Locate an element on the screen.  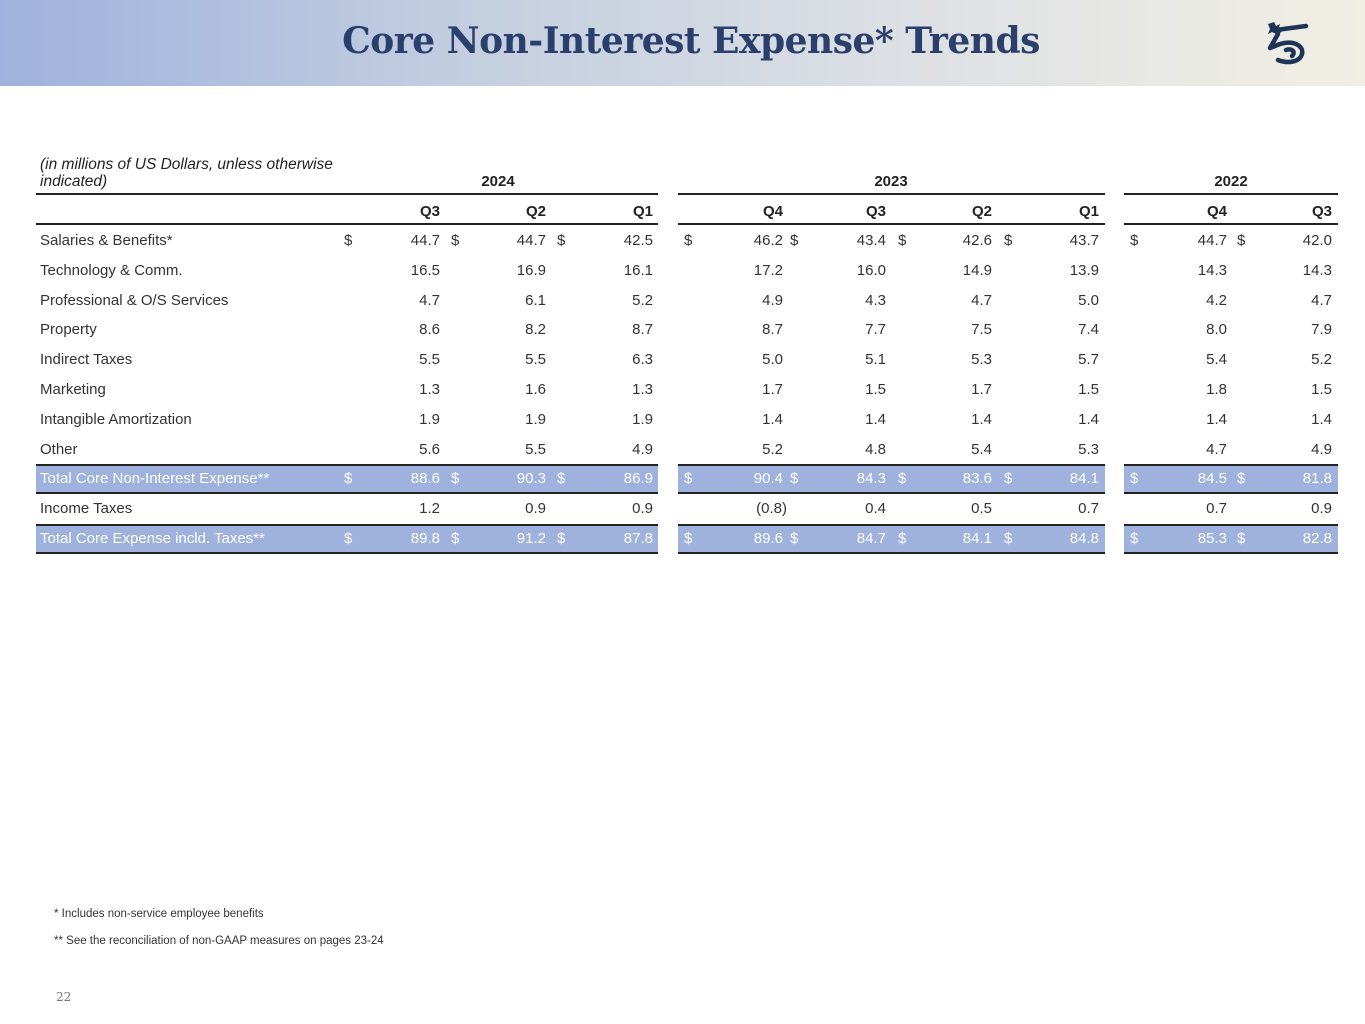
units-note-line-2: indicated) is located at coordinates (74, 181).